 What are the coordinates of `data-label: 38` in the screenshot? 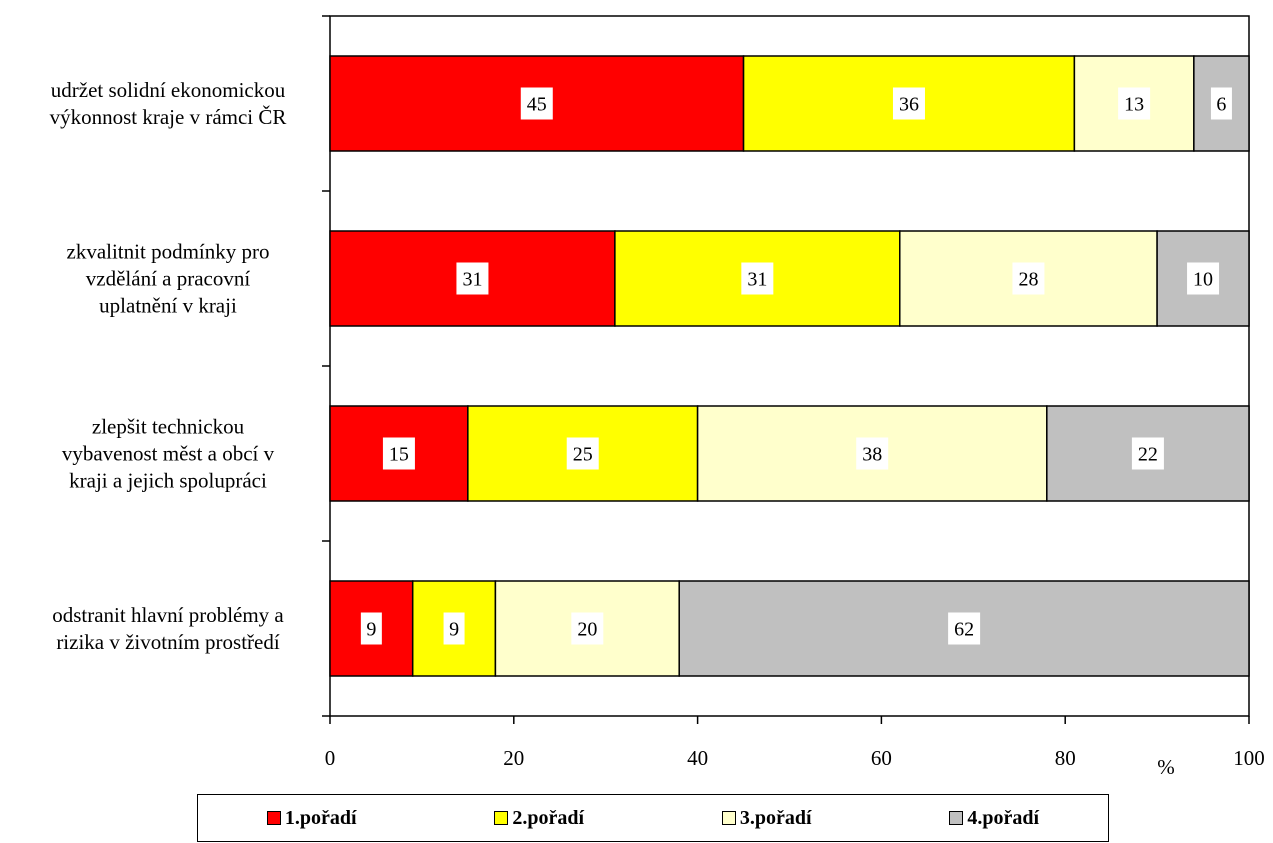 It's located at (872, 455).